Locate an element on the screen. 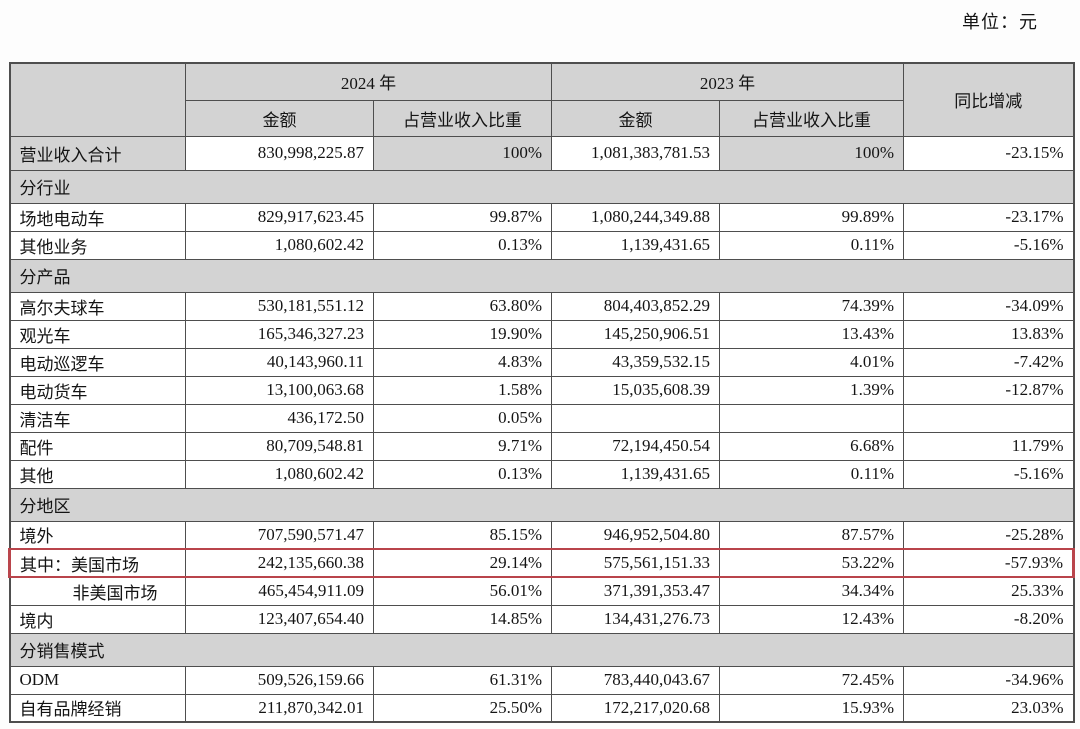 Image resolution: width=1080 pixels, height=729 pixels. amount-2023-cell: 1,080,244,349.88 is located at coordinates (635, 217).